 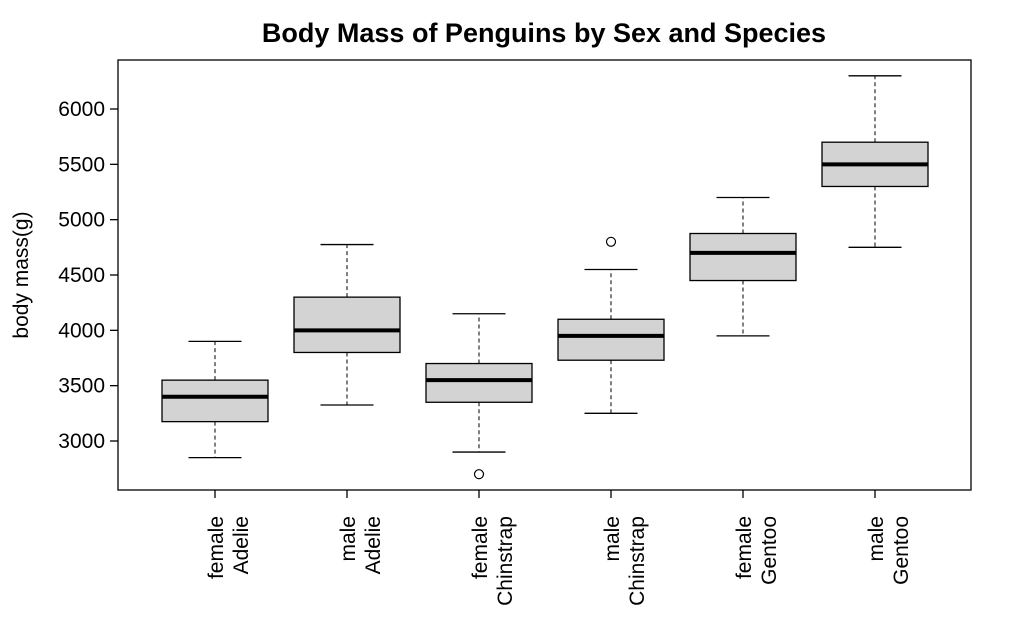 What do you see at coordinates (81, 220) in the screenshot?
I see `y-tick-label: 5000` at bounding box center [81, 220].